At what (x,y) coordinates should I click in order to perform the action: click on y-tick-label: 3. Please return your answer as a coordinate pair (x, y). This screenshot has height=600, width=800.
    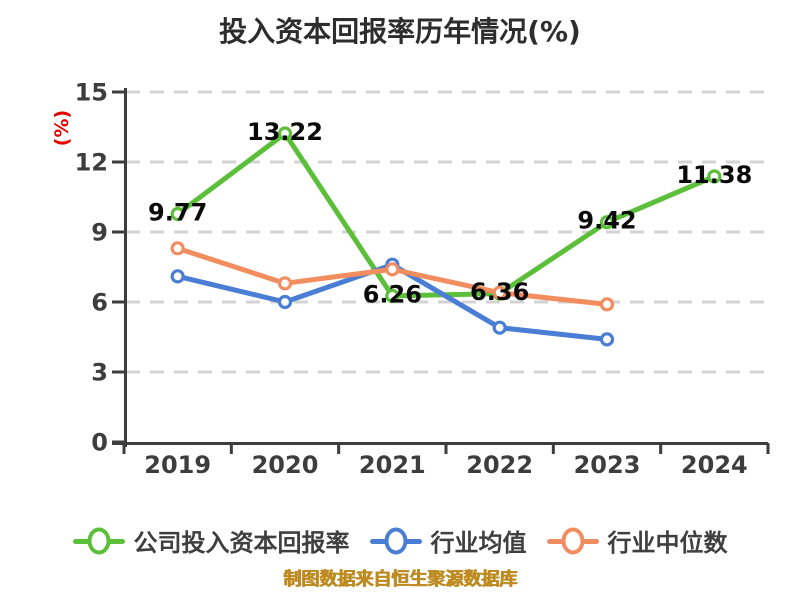
    Looking at the image, I should click on (99, 373).